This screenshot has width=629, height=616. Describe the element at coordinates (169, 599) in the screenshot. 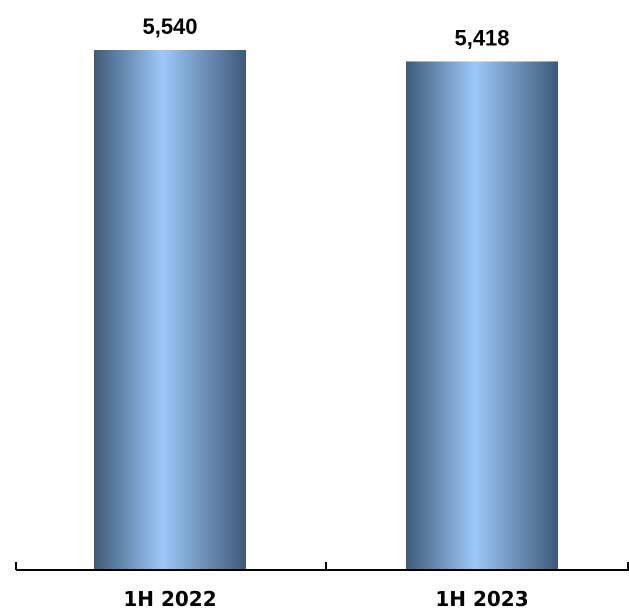

I see `x-tick-label: 1H 2022` at that location.